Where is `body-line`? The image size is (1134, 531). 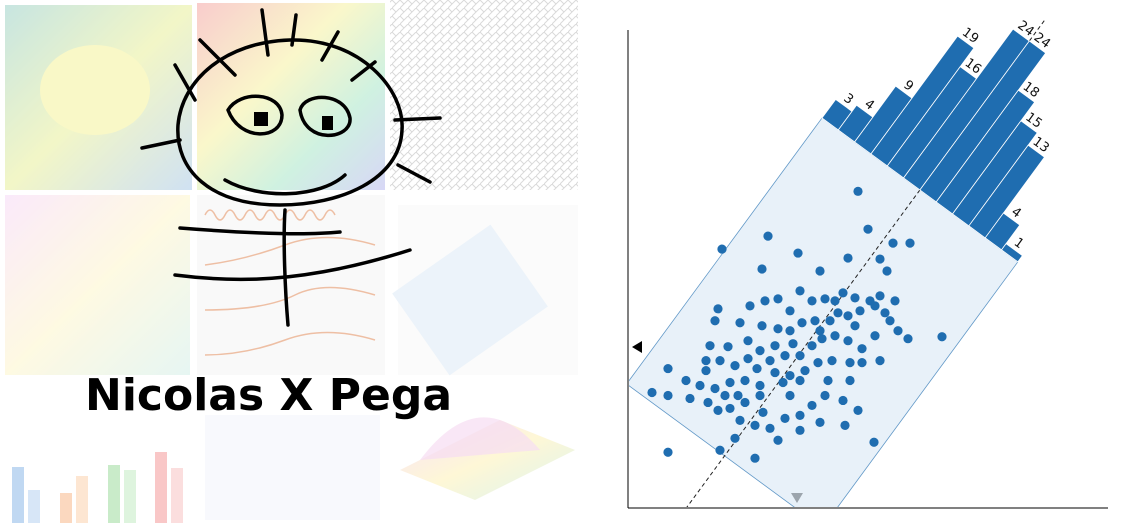 body-line is located at coordinates (286, 267).